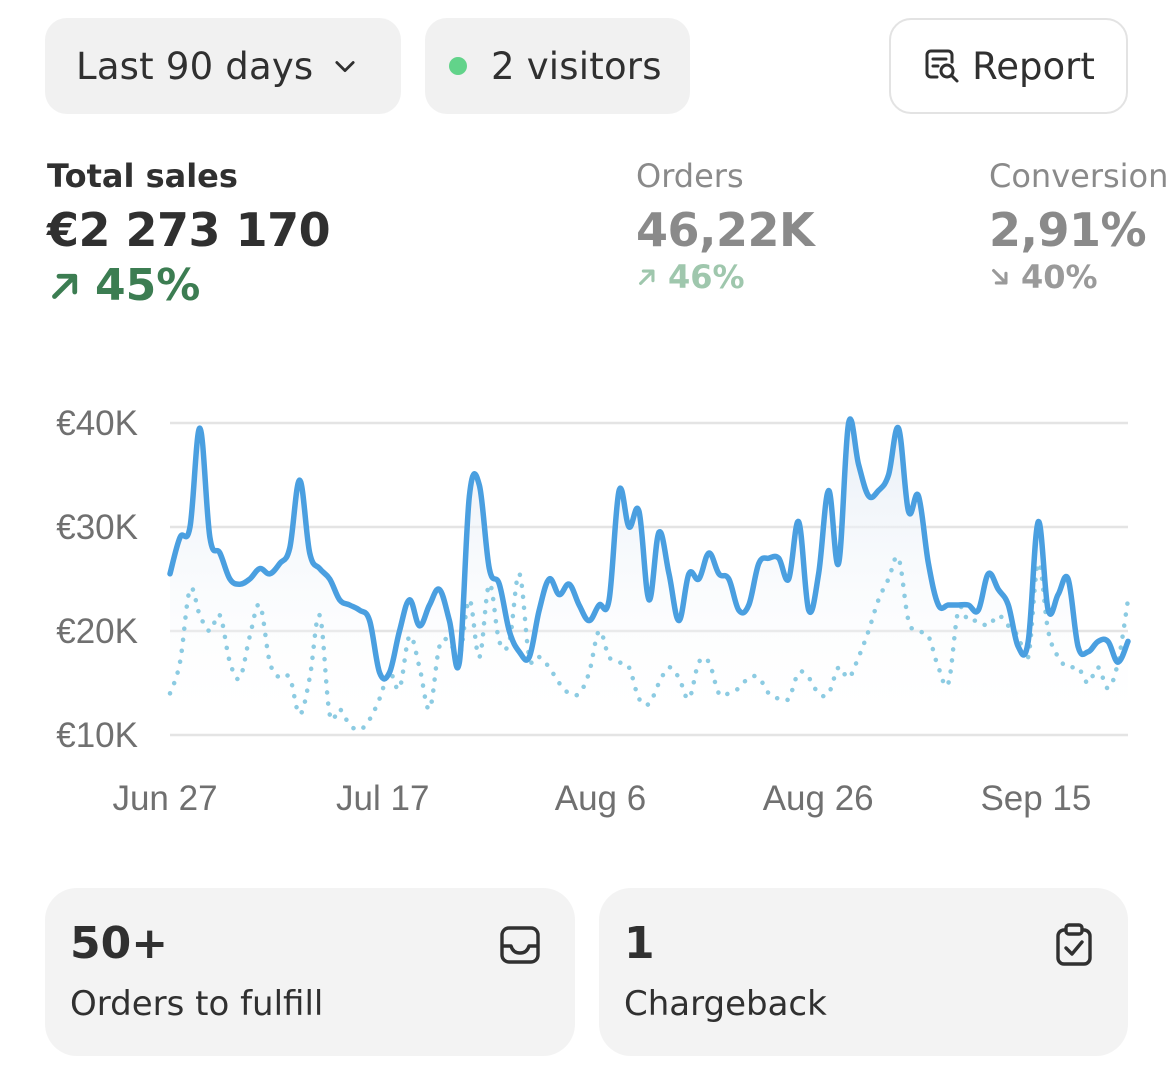  I want to click on x-tick-label: Jun 27, so click(164, 798).